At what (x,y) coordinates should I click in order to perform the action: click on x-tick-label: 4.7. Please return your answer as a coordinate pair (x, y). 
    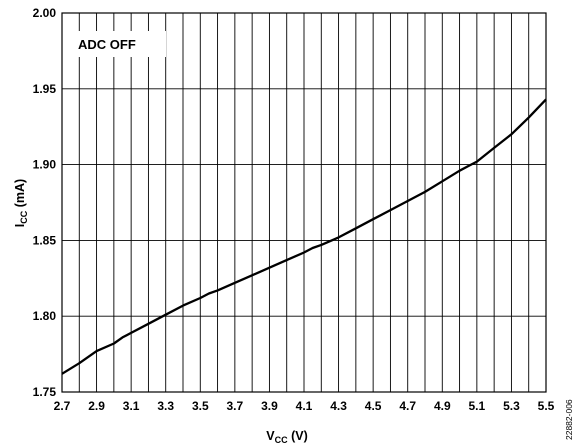
    Looking at the image, I should click on (407, 406).